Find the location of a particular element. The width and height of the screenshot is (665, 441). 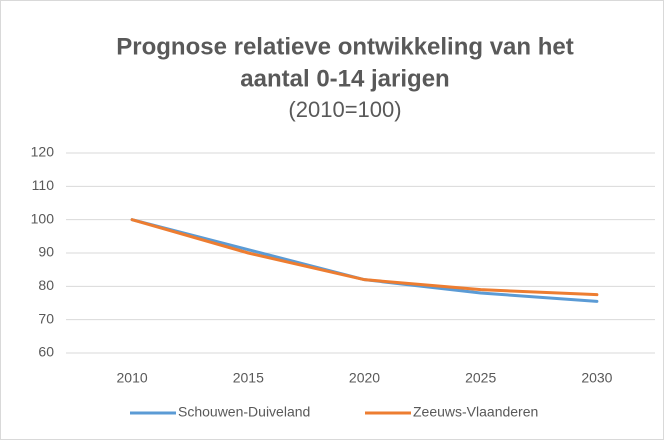

y-tick-label: 100 is located at coordinates (43, 218).